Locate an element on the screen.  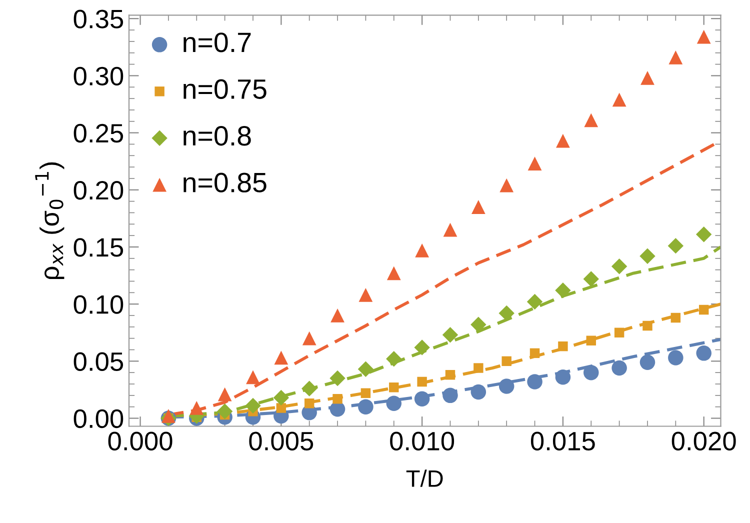
y-axis-title: ρ$_{xx}$ (σ$_{0}$$^{−1}$) is located at coordinates (49, 221).